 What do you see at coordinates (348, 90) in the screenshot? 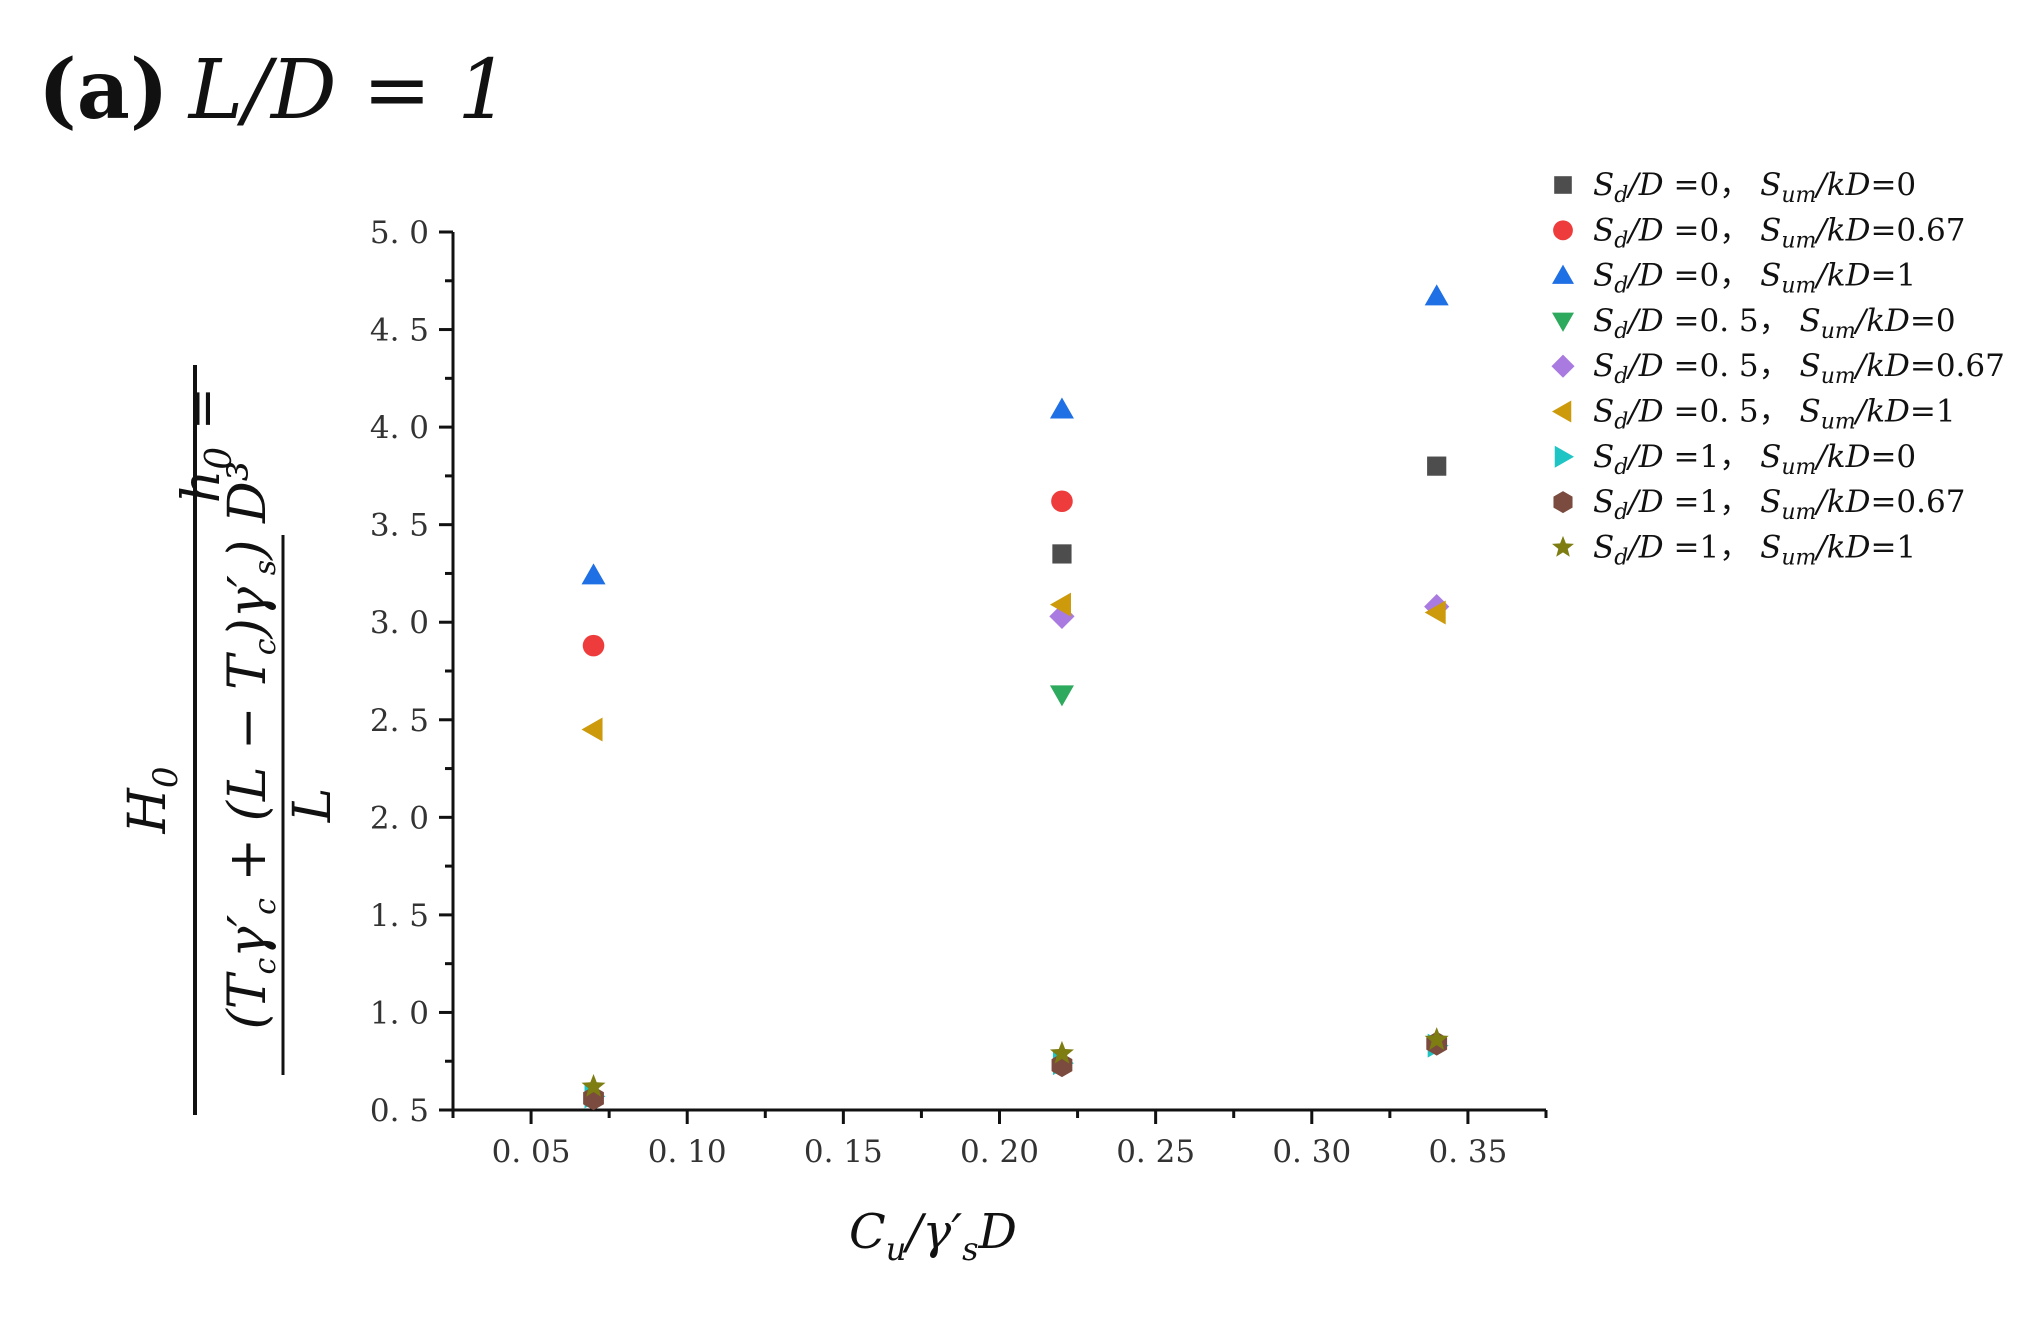
I see `panel-title-math: L/D = 1` at bounding box center [348, 90].